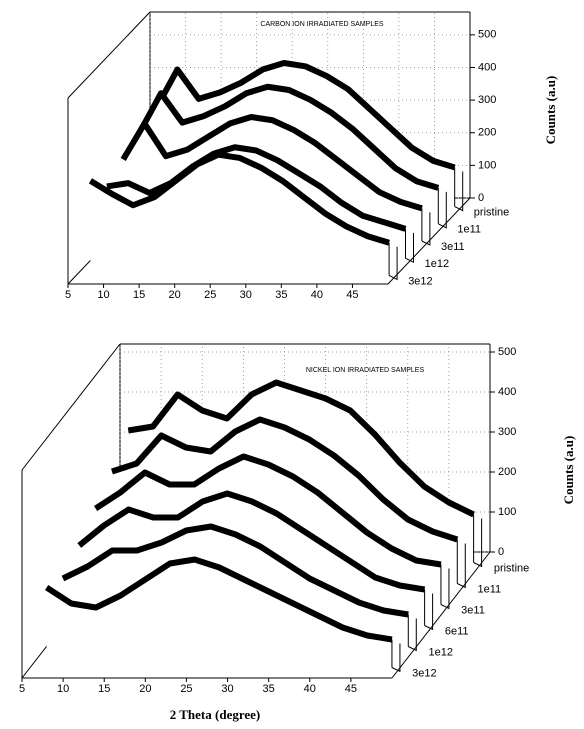 The height and width of the screenshot is (729, 584). I want to click on chart-title: CARBON ION IRRADIATED SAMPLES, so click(322, 24).